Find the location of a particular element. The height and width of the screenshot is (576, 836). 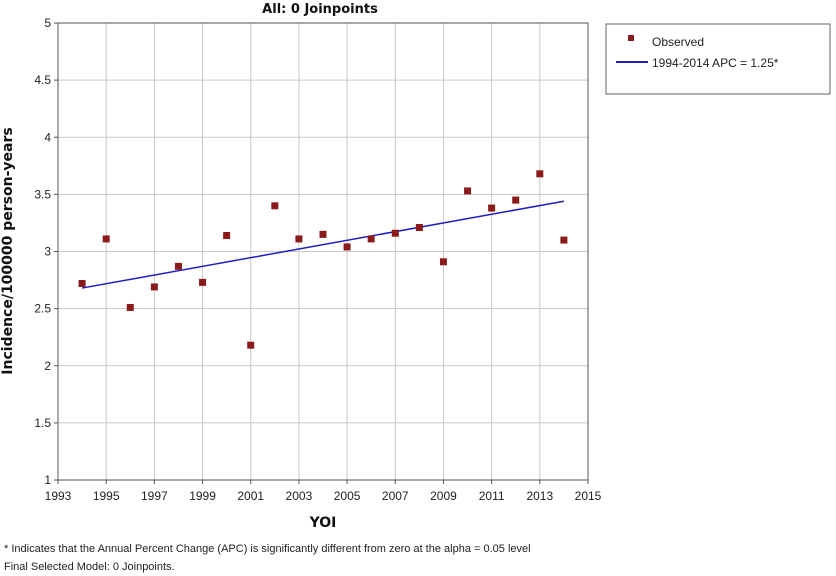

y-tick-label: 4.5 is located at coordinates (42, 80).